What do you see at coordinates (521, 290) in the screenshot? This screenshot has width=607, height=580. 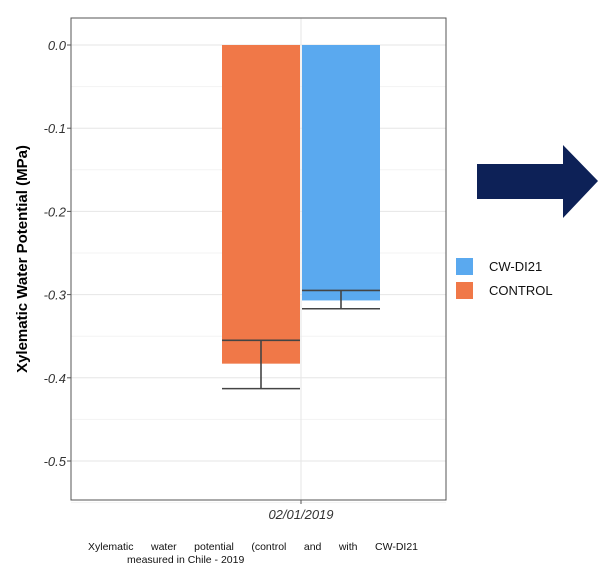 I see `legend-label-control: CONTROL` at bounding box center [521, 290].